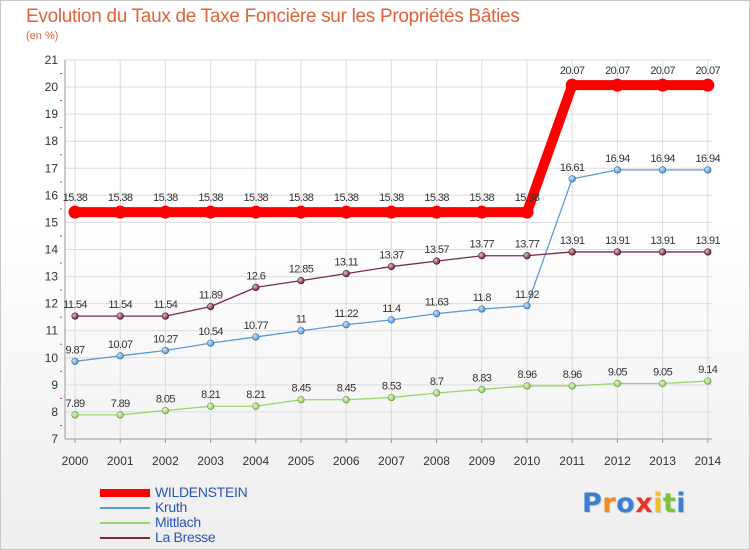 The width and height of the screenshot is (750, 550). What do you see at coordinates (52, 304) in the screenshot?
I see `y-tick-label: 12` at bounding box center [52, 304].